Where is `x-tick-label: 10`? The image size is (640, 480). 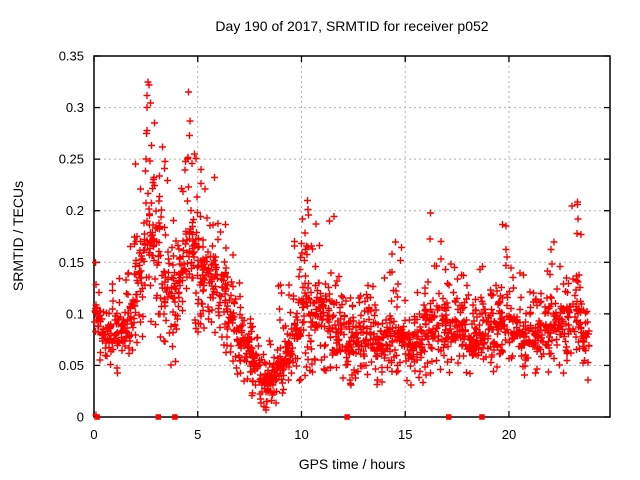 x-tick-label: 10 is located at coordinates (301, 434).